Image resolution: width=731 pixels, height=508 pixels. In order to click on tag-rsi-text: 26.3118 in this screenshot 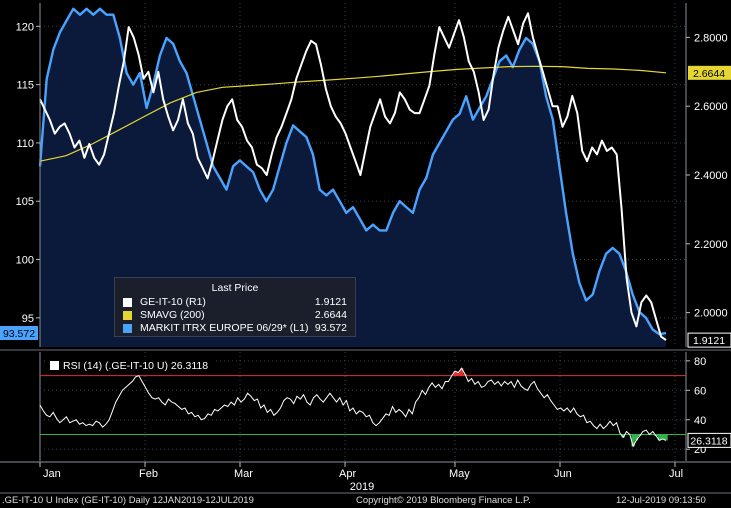, I will do `click(708, 441)`.